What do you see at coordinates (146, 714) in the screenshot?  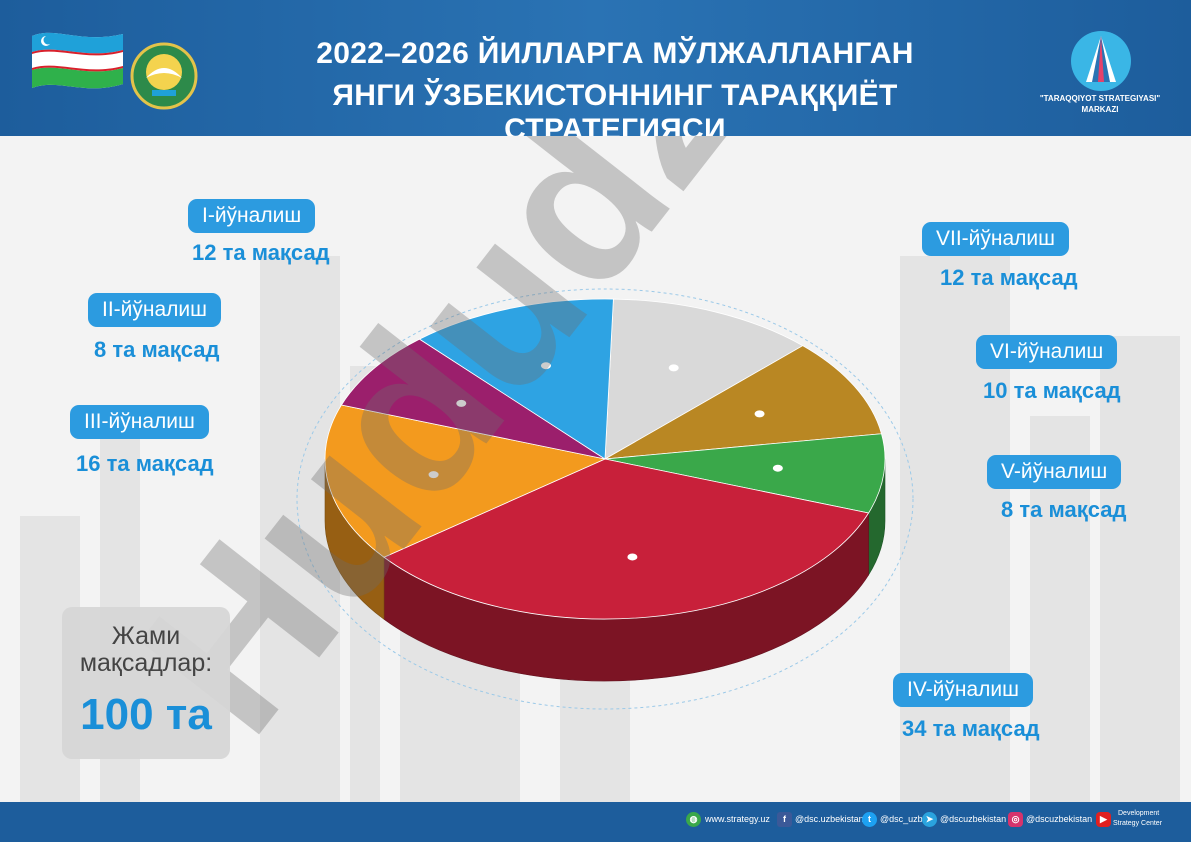 I see `total-value: 100 та` at bounding box center [146, 714].